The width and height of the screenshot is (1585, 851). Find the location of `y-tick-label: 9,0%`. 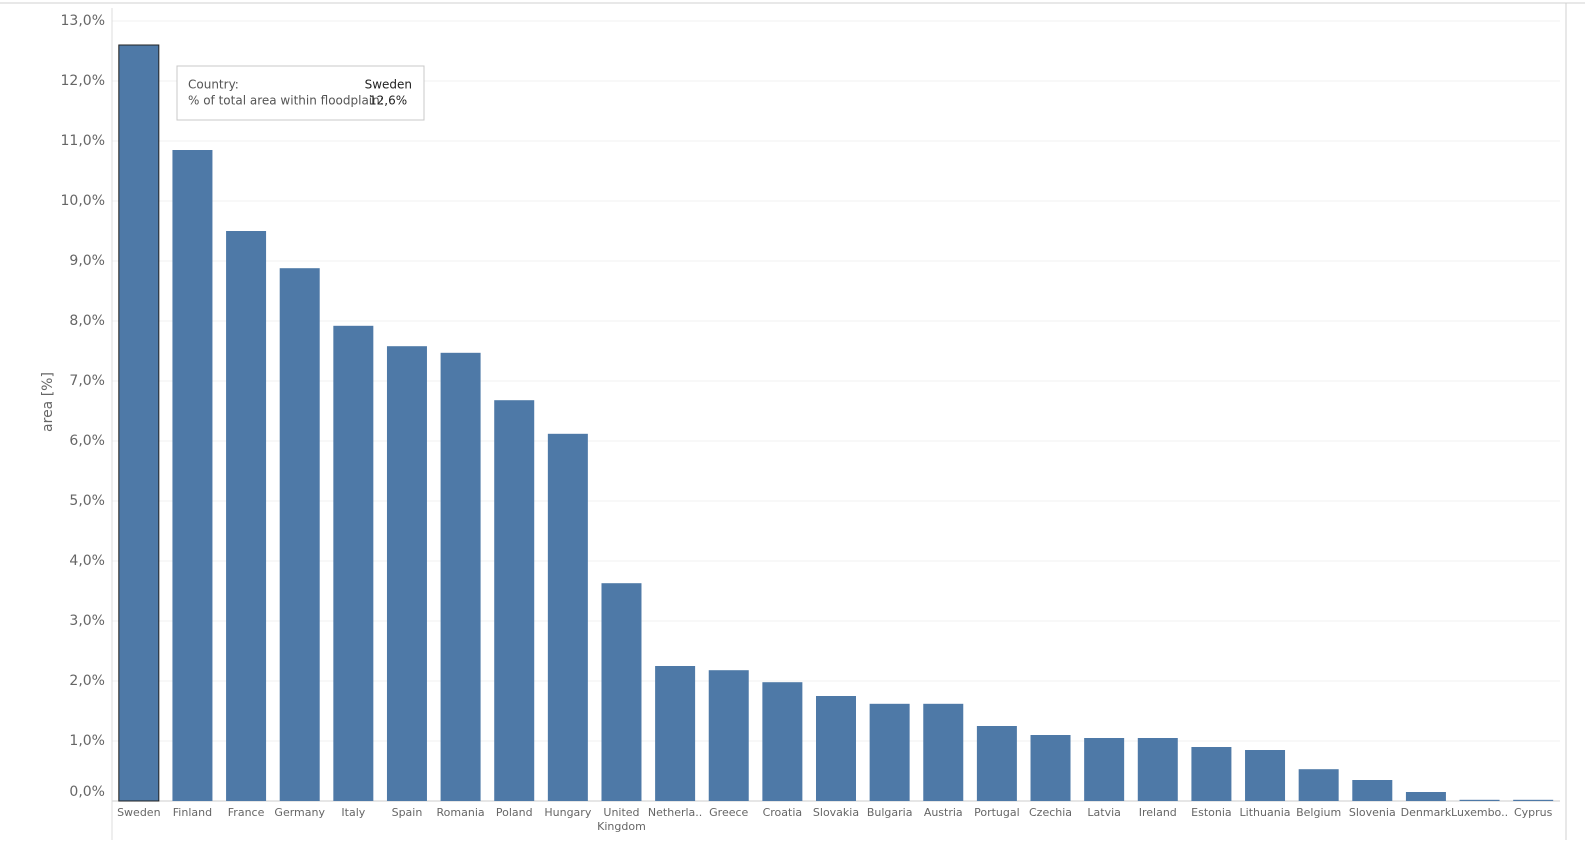

y-tick-label: 9,0% is located at coordinates (87, 261).